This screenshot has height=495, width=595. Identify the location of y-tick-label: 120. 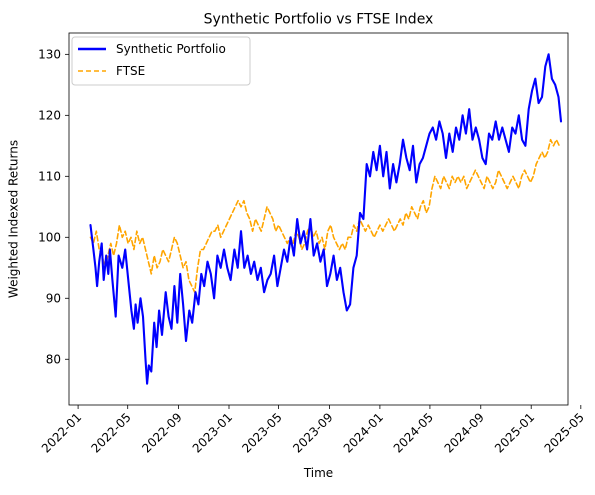
(49, 115).